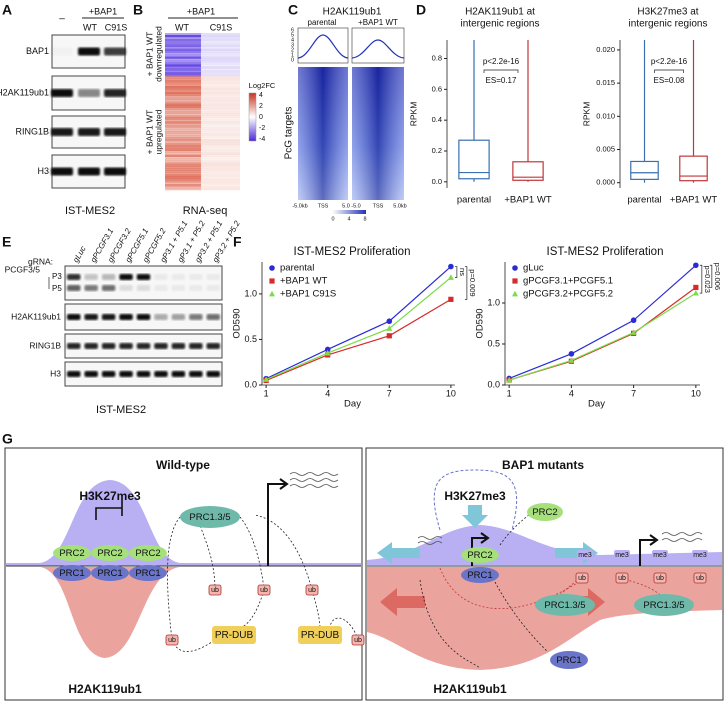 Image resolution: width=727 pixels, height=703 pixels. I want to click on profile-frame, so click(323, 45).